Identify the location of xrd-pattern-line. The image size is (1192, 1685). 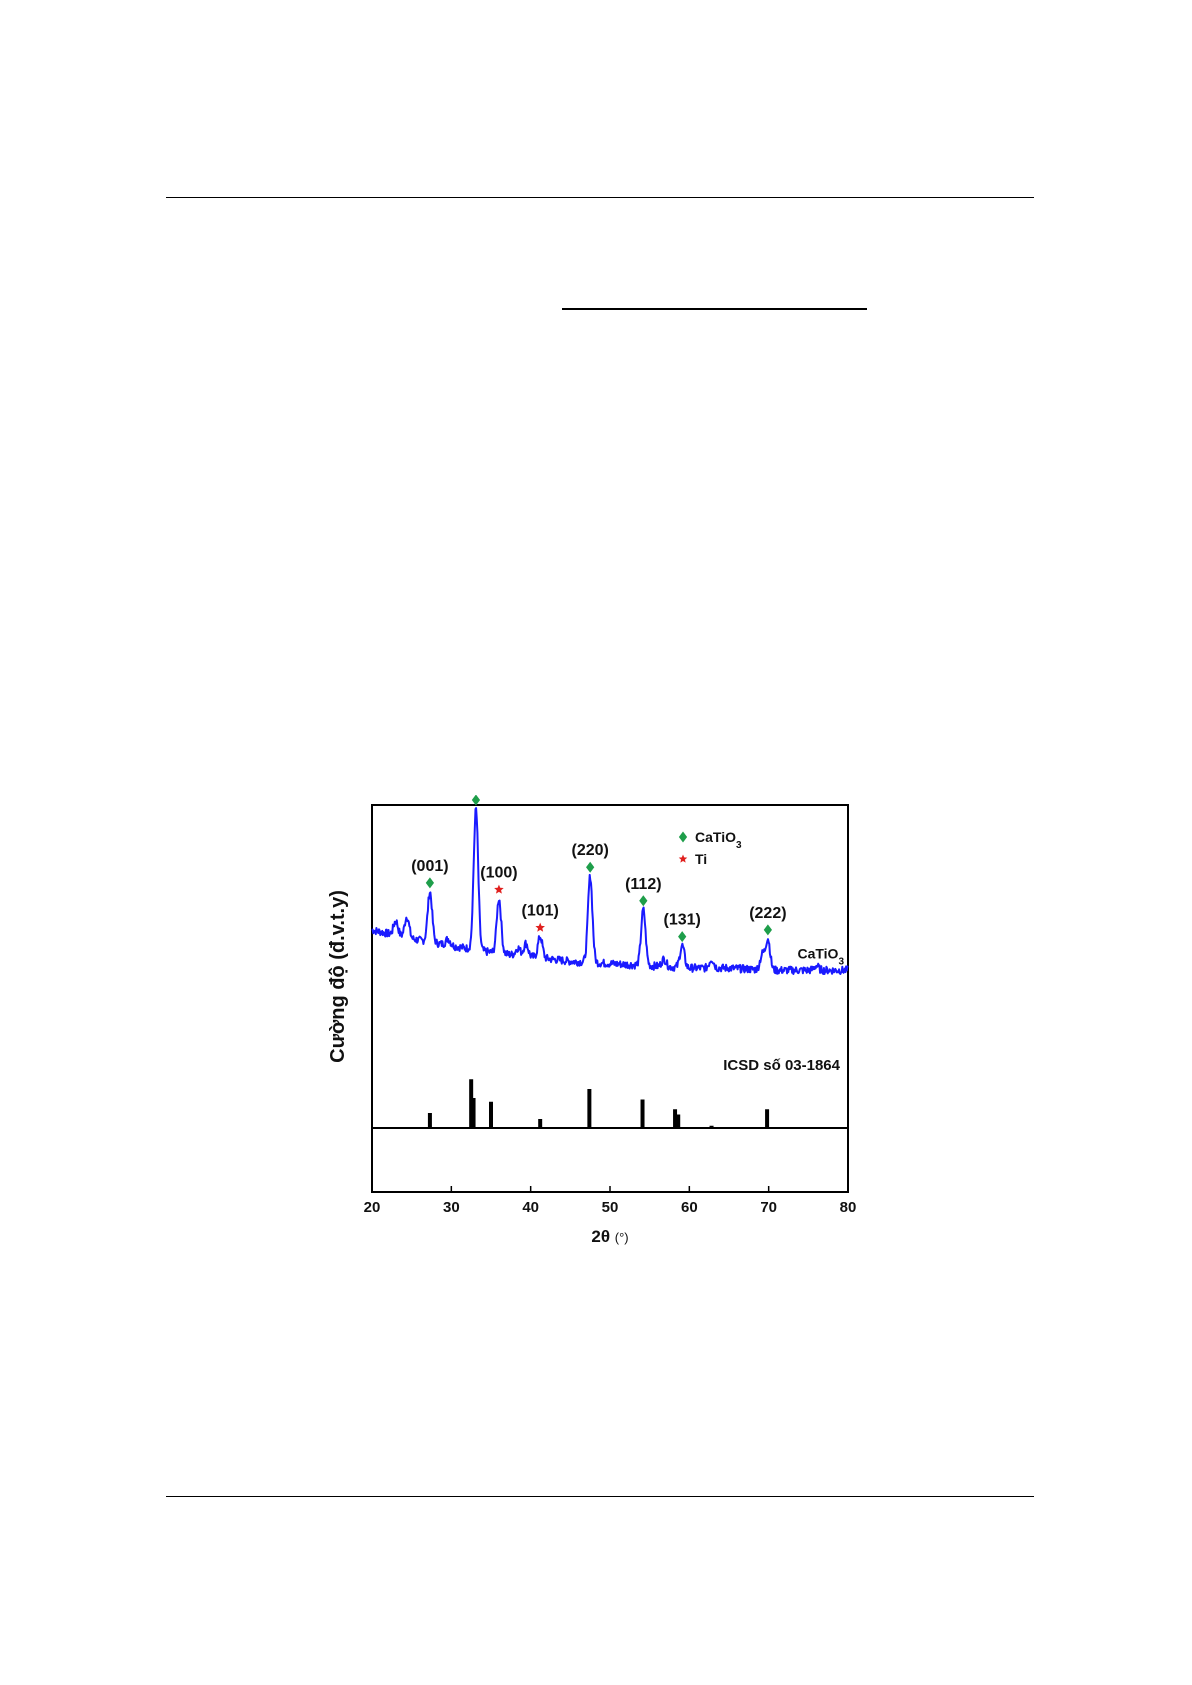
(610, 891).